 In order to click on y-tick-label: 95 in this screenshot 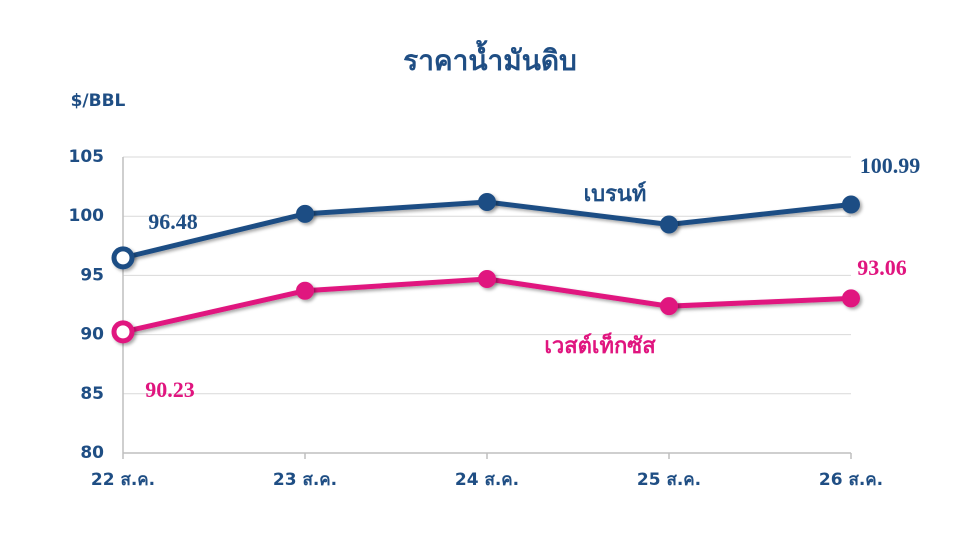, I will do `click(92, 275)`.